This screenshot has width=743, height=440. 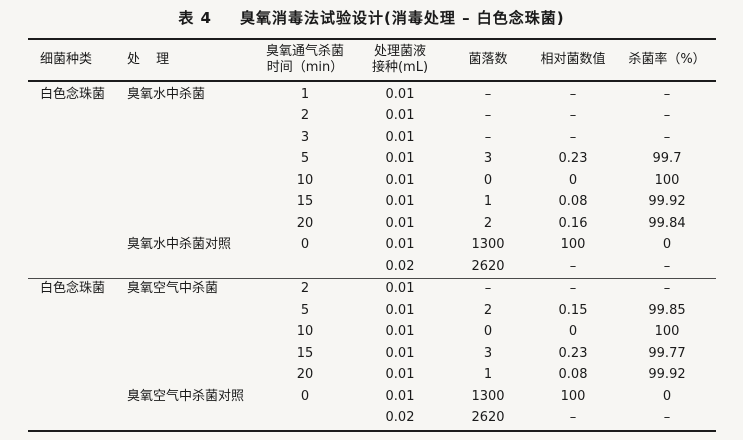 What do you see at coordinates (372, 311) in the screenshot?
I see `table-row: 5 0.01 2 0.15 99.85` at bounding box center [372, 311].